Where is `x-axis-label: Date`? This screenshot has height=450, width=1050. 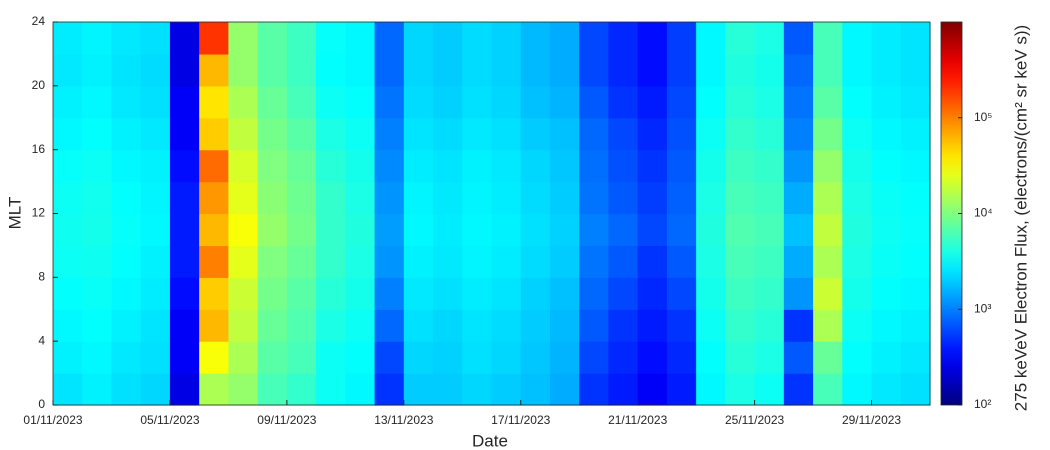 x-axis-label: Date is located at coordinates (490, 440).